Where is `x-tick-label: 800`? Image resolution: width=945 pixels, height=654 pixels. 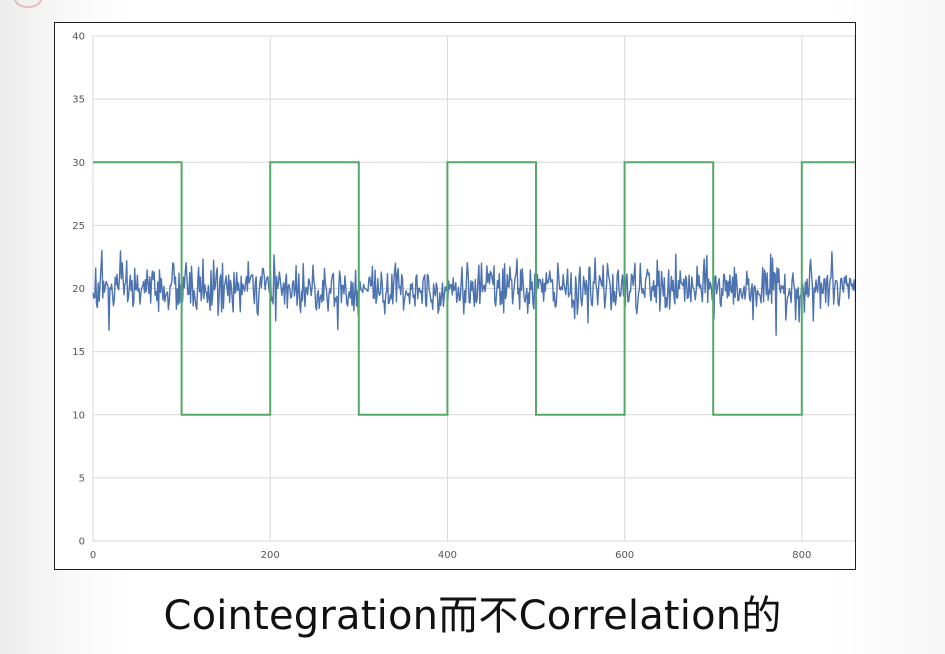 x-tick-label: 800 is located at coordinates (801, 555).